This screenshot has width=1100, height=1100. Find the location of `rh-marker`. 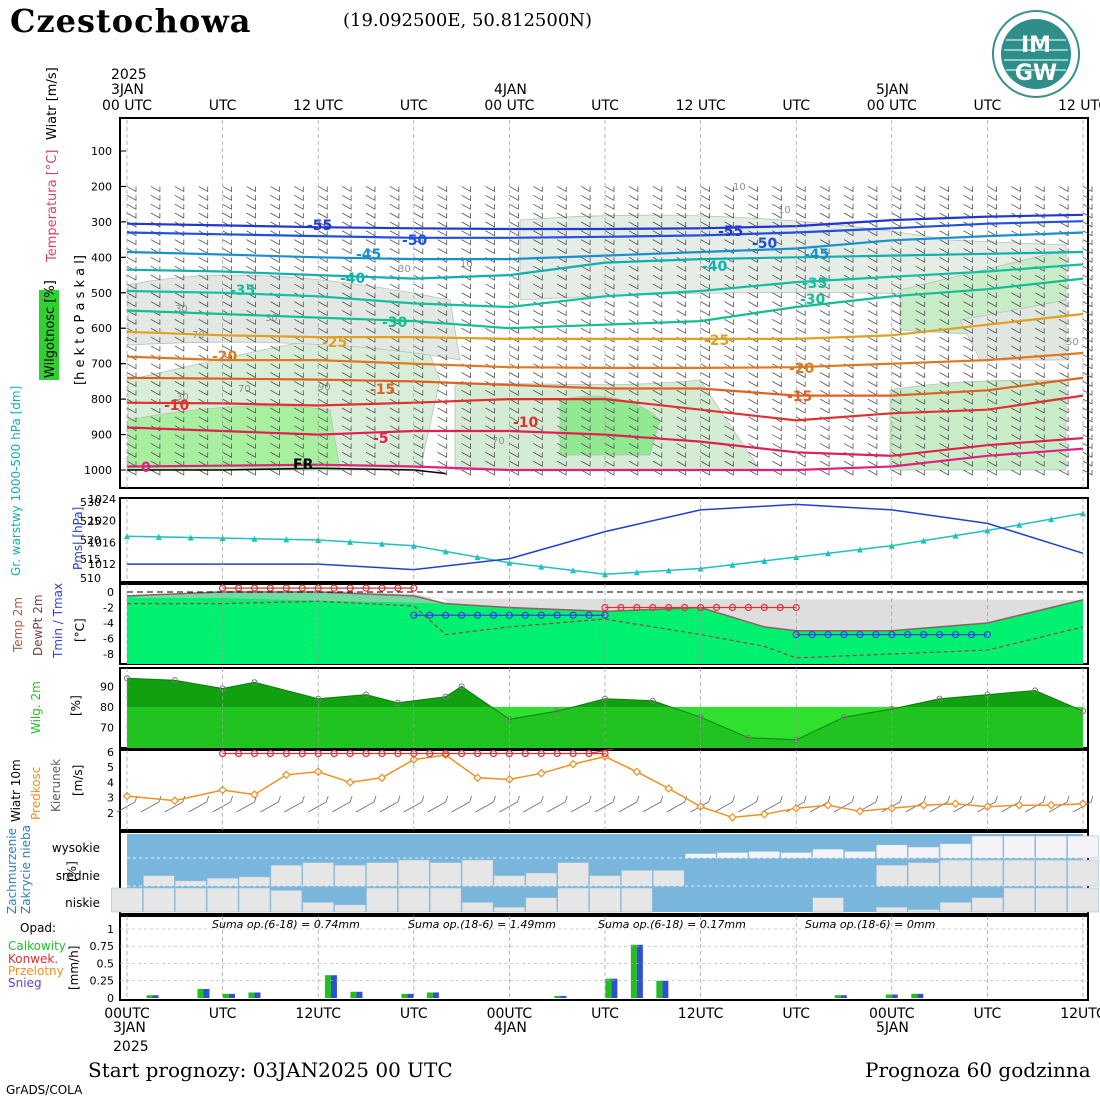

rh-marker is located at coordinates (445, 696).